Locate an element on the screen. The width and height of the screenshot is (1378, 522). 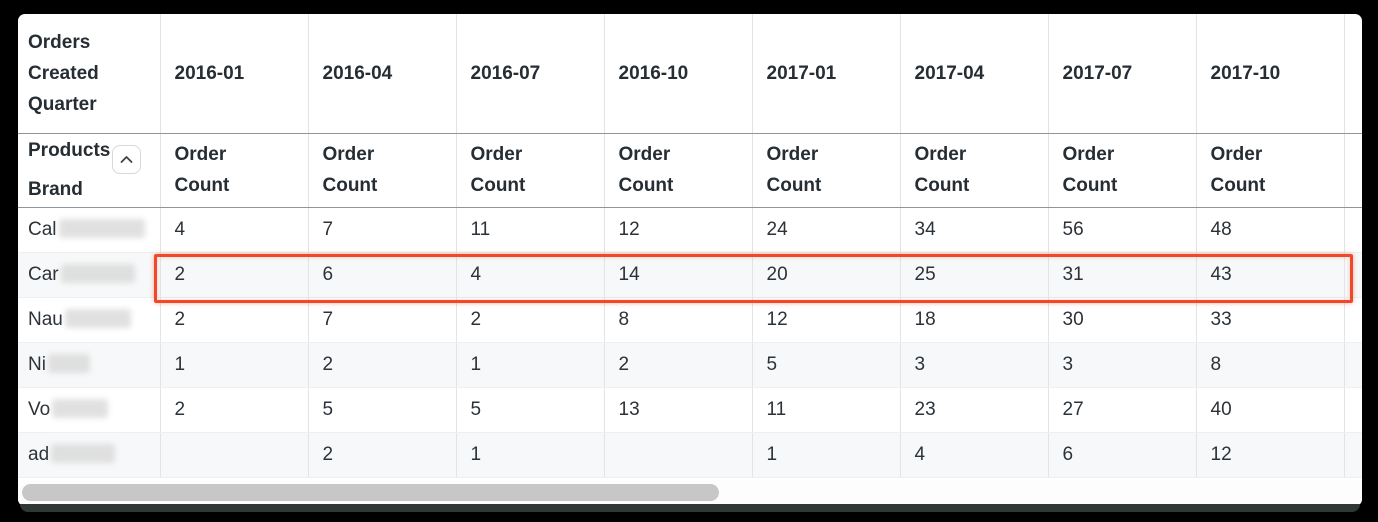
order-count-cell: 24 is located at coordinates (826, 230).